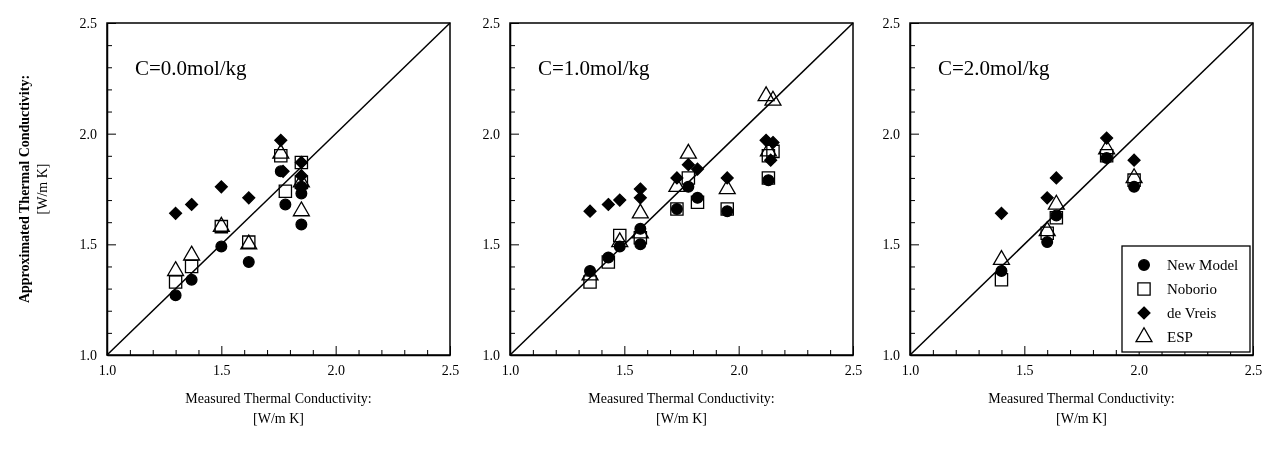 This screenshot has width=1276, height=450. Describe the element at coordinates (1203, 265) in the screenshot. I see `legend-label: New Model` at that location.